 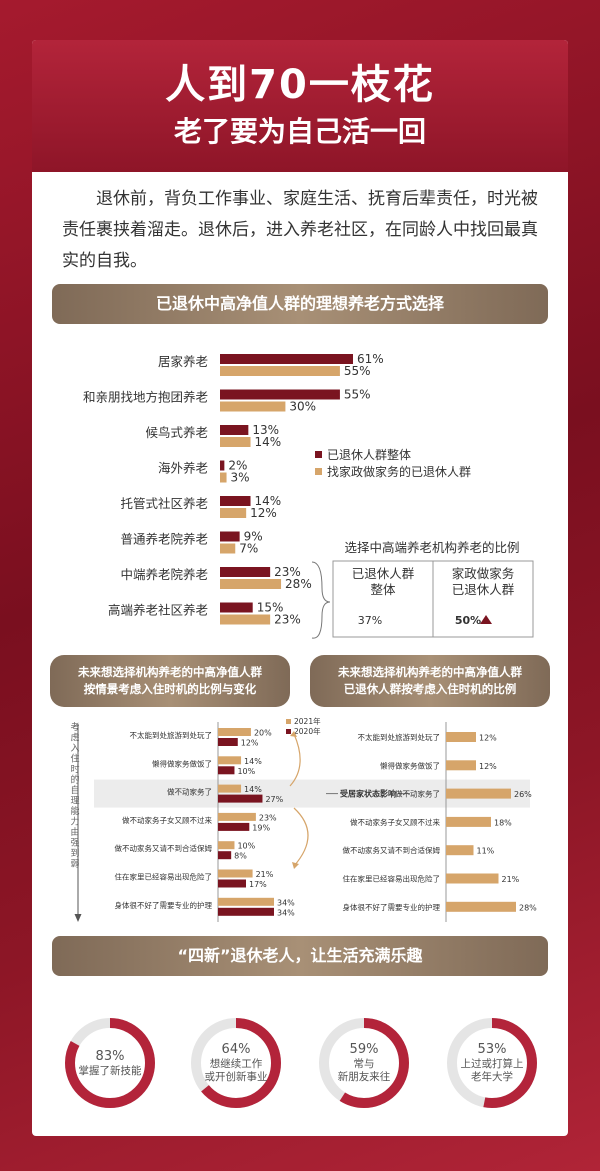 I want to click on hero-banner: 人到70一枝花 老了要为自己活一回, so click(x=300, y=106).